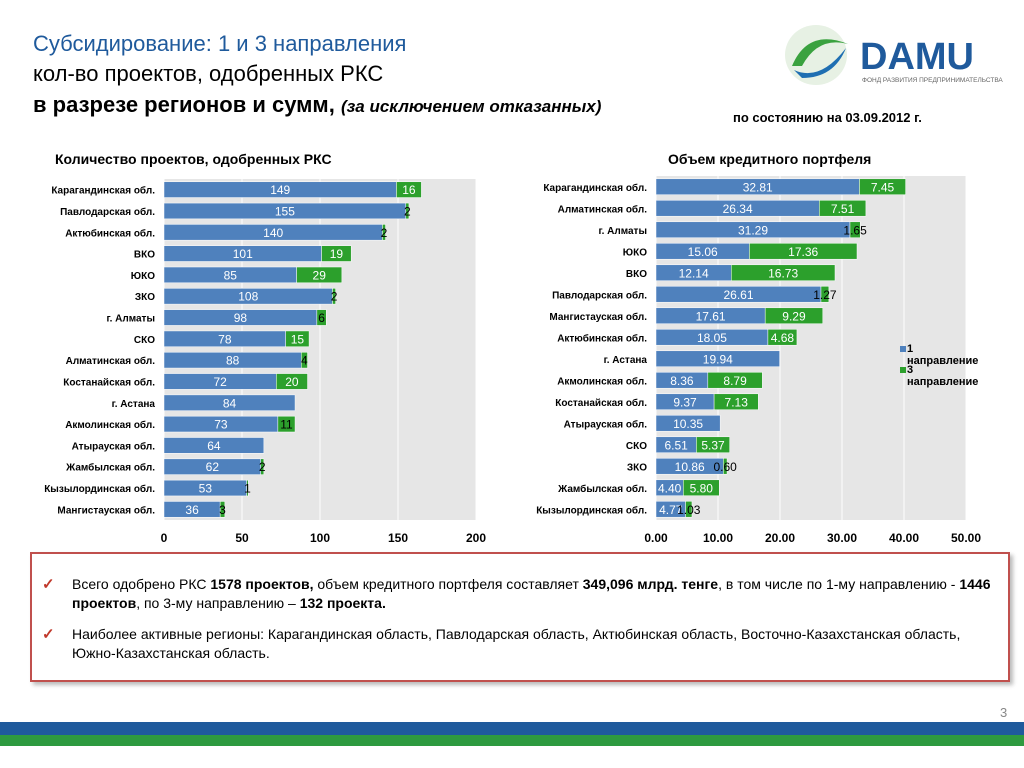  I want to click on page-number: 3, so click(1004, 712).